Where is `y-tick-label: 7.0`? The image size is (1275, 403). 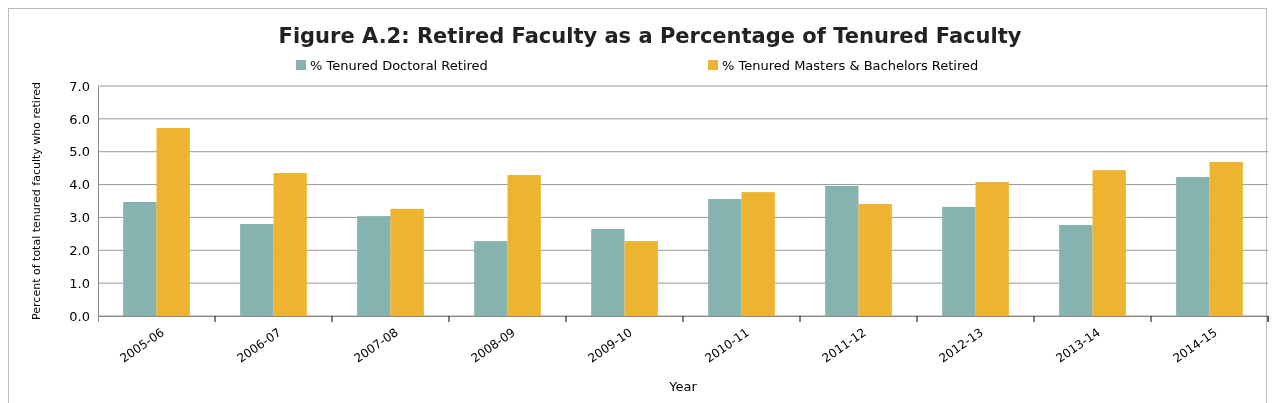
y-tick-label: 7.0 is located at coordinates (79, 86).